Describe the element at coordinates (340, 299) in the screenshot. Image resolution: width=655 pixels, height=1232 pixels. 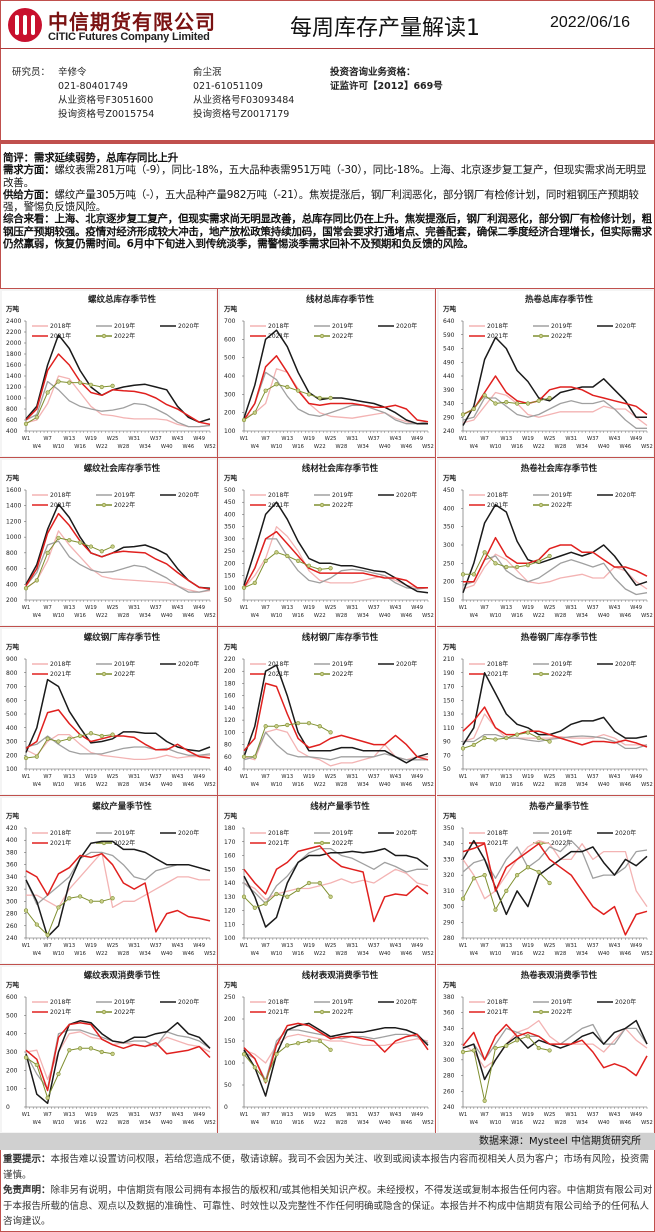
I see `chart-title: 线材总库存季节性` at that location.